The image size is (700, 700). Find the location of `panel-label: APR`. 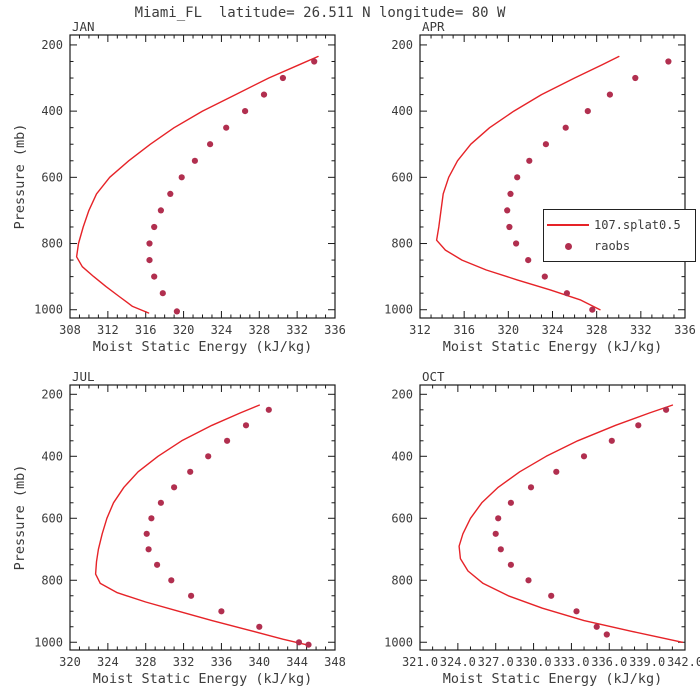

panel-label: APR is located at coordinates (433, 26).